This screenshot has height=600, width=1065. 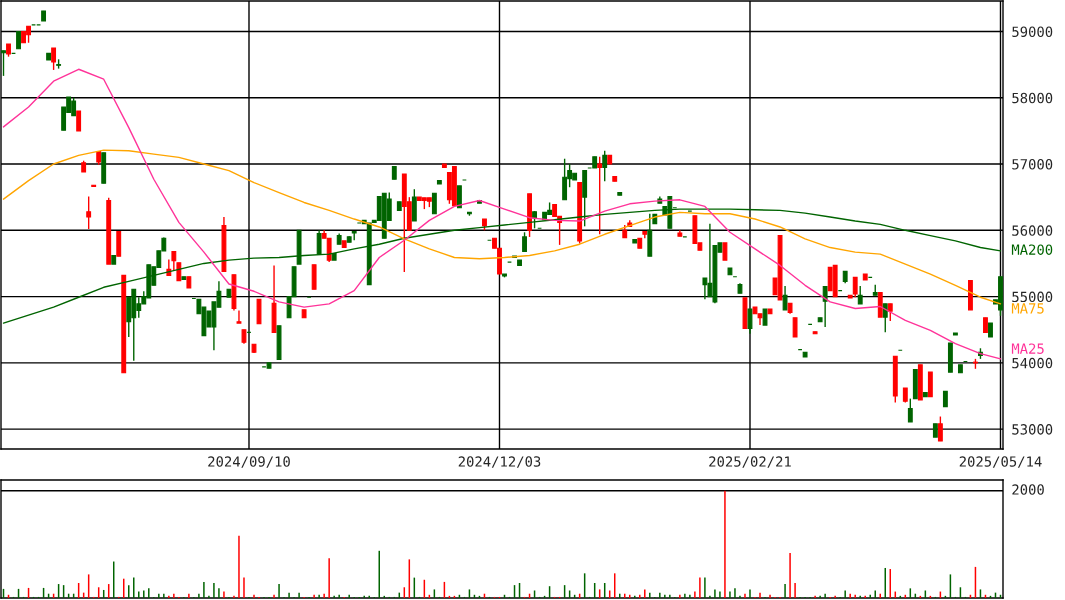 I want to click on y-tick-label: 54000, so click(x=1032, y=363).